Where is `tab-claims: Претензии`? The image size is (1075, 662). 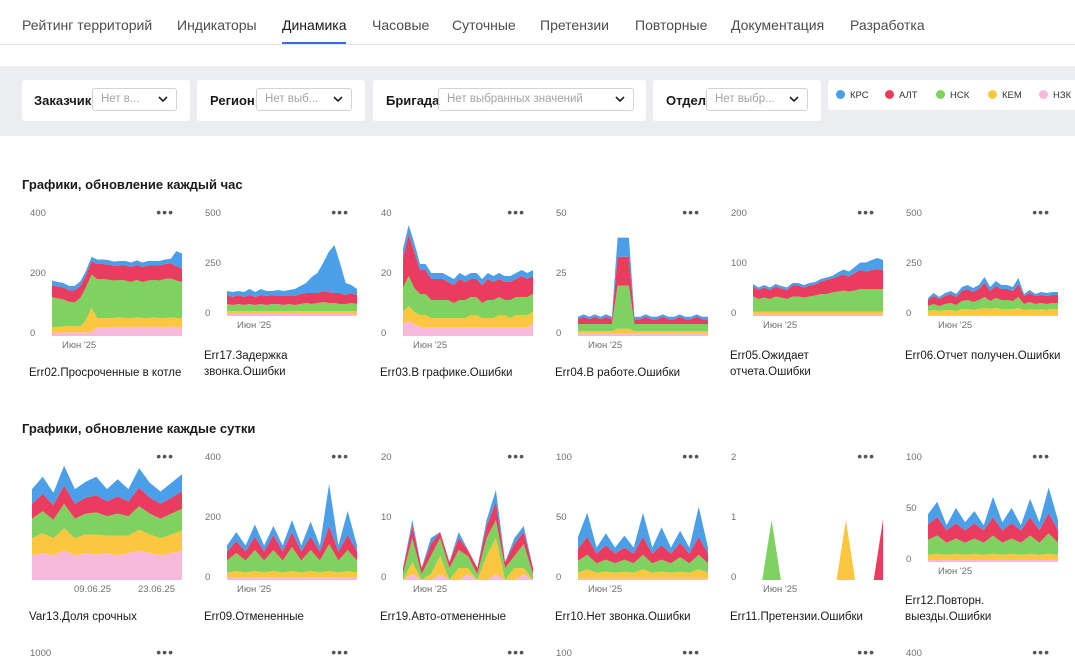
tab-claims: Претензии is located at coordinates (575, 25).